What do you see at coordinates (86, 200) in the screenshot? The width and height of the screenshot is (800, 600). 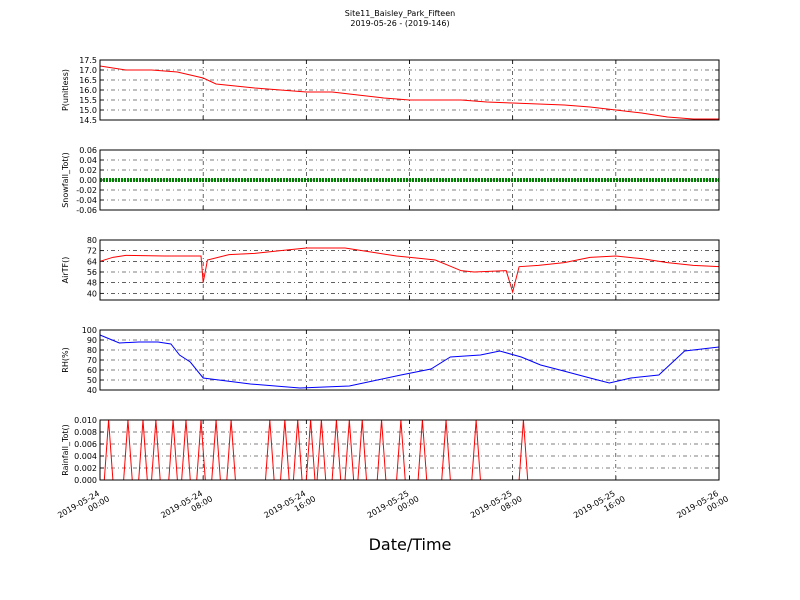 I see `y-tick-label: -0.04` at bounding box center [86, 200].